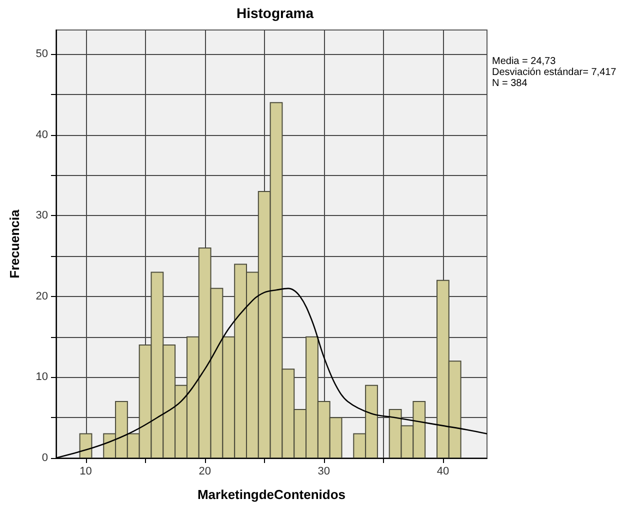 This screenshot has height=506, width=633. Describe the element at coordinates (443, 472) in the screenshot. I see `x-tick-label: 40` at that location.